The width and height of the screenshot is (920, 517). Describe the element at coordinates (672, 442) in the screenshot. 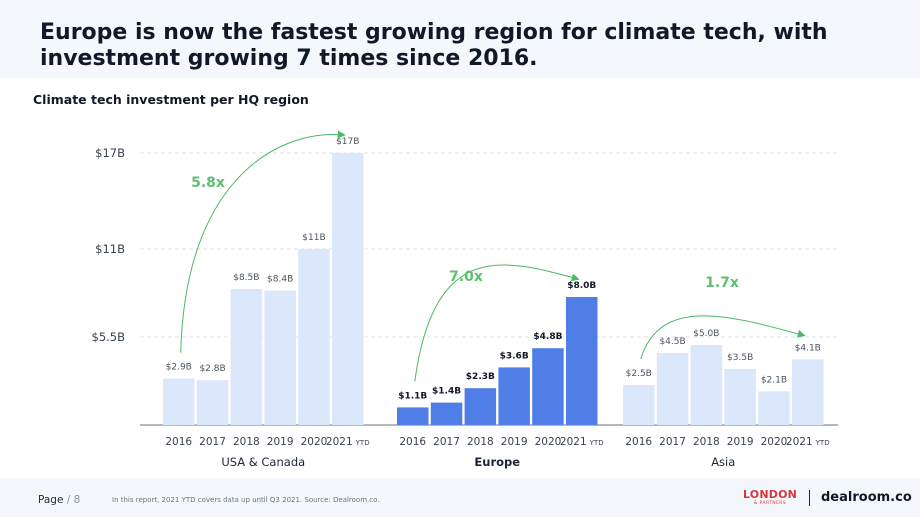

I see `asia-tick-label-2017: 2017` at that location.